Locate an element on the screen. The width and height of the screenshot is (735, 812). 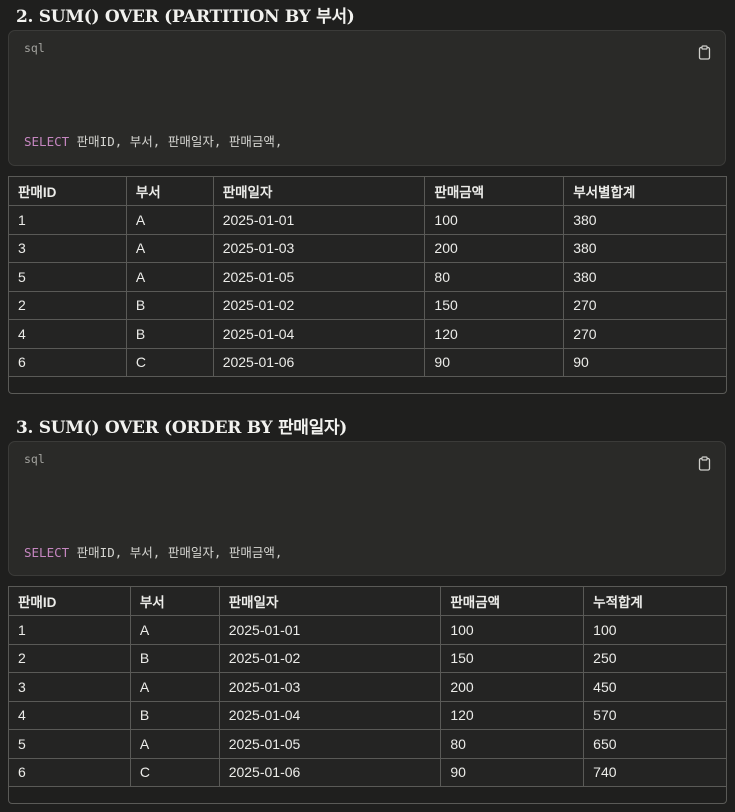
table-row: 5 A 2025-01-05 80 380 is located at coordinates (367, 277).